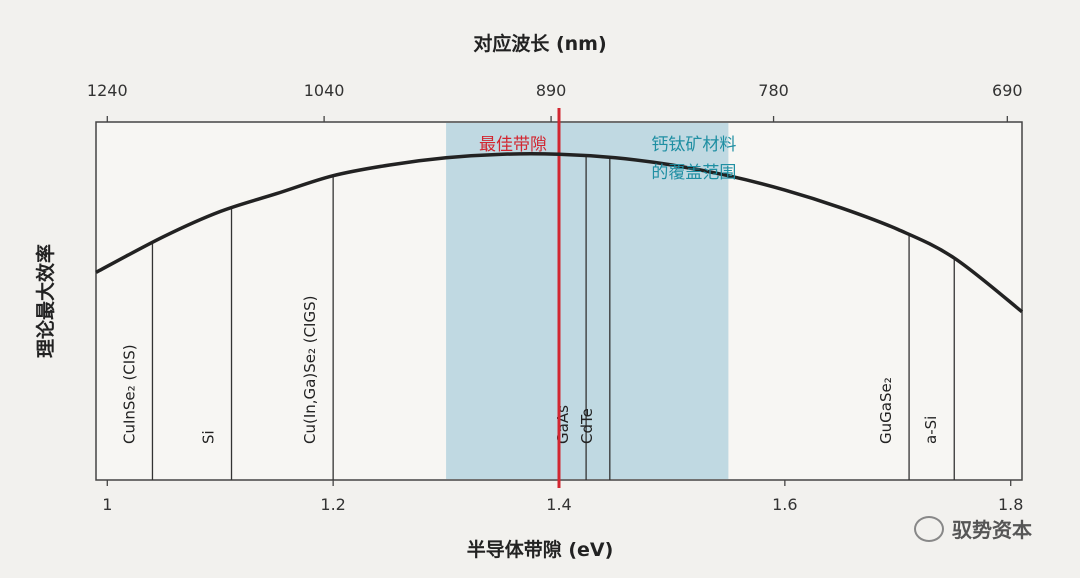  I want to click on top-tick-label-4: 690, so click(1007, 90).